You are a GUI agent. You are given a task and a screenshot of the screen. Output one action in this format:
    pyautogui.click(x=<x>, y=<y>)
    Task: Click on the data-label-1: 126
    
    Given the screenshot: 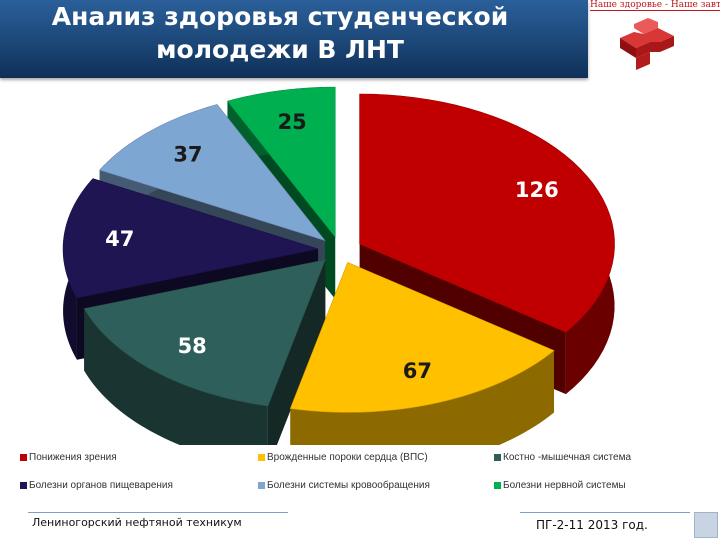 What is the action you would take?
    pyautogui.click(x=537, y=190)
    